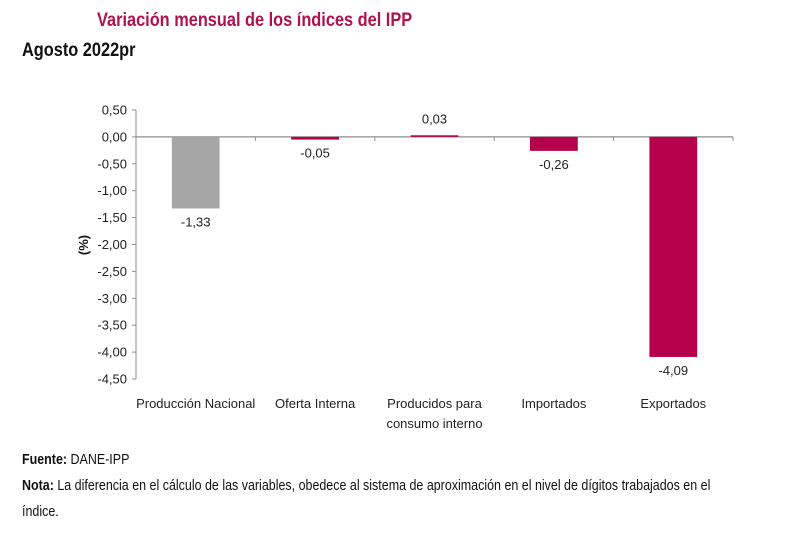 The width and height of the screenshot is (800, 533). Describe the element at coordinates (673, 370) in the screenshot. I see `data-label: -4,09` at that location.